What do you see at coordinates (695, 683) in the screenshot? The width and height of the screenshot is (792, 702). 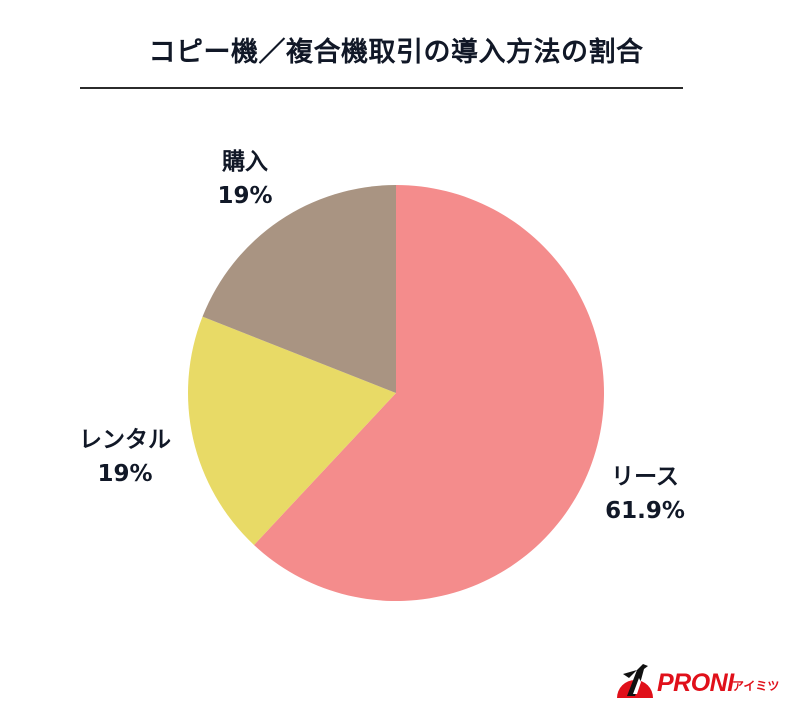 I see `logo-brand: PRONI` at bounding box center [695, 683].